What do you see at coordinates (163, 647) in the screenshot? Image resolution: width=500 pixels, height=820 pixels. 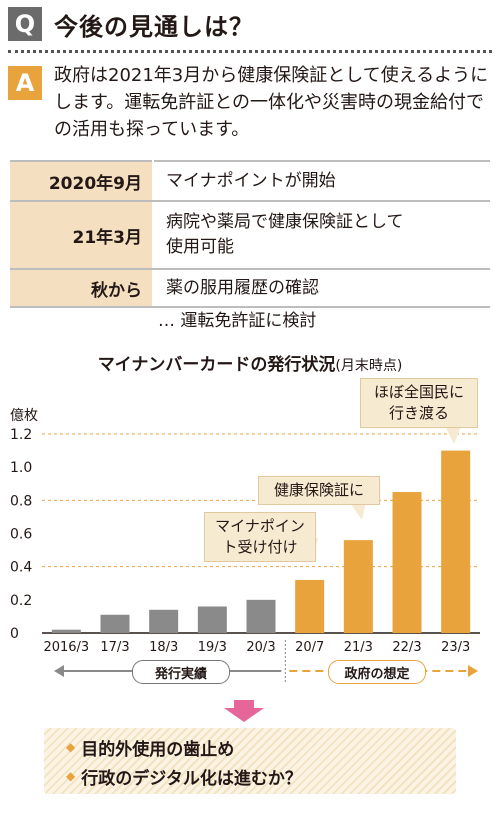 I see `x-tick-label: 18/3` at bounding box center [163, 647].